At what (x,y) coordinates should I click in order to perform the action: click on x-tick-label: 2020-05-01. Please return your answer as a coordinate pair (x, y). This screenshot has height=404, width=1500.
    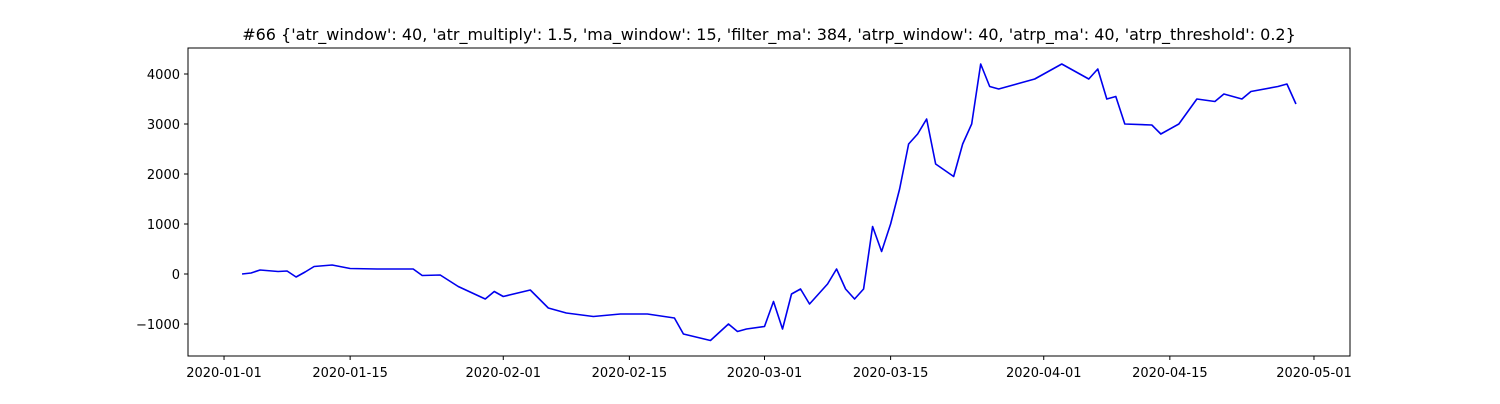
    Looking at the image, I should click on (1314, 373).